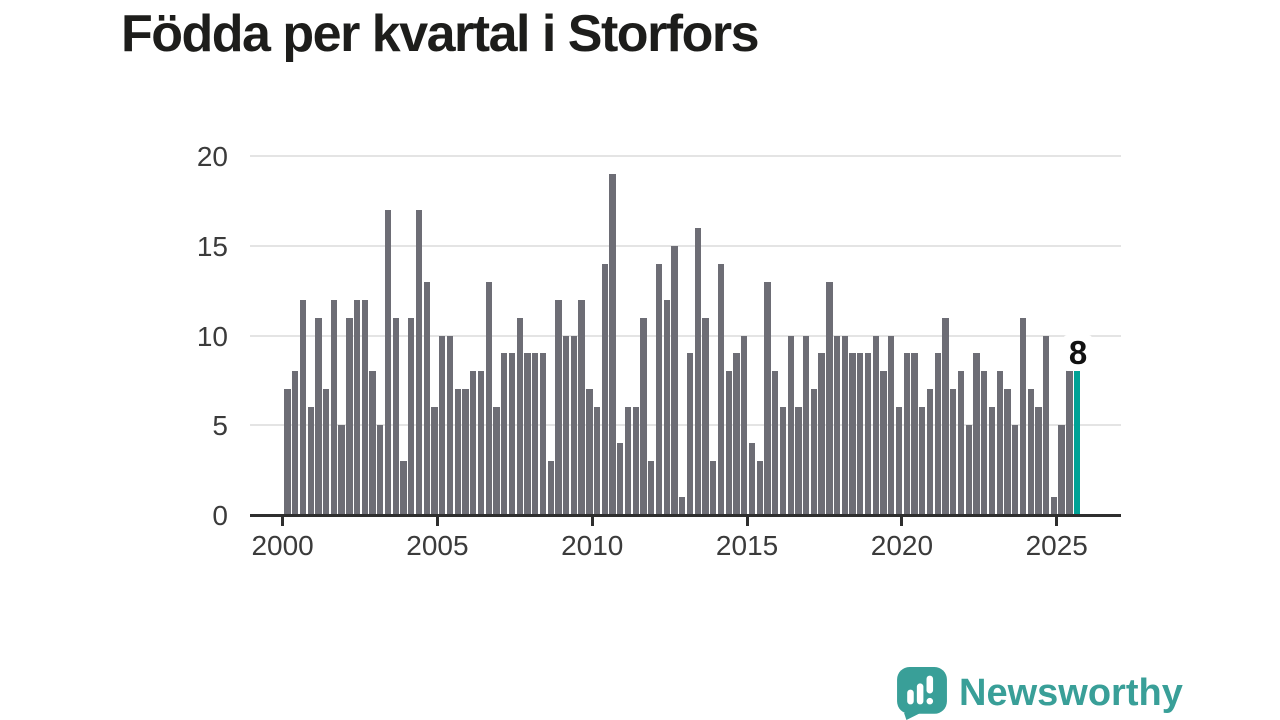 The width and height of the screenshot is (1280, 720). Describe the element at coordinates (212, 246) in the screenshot. I see `y-tick-label: 15` at that location.